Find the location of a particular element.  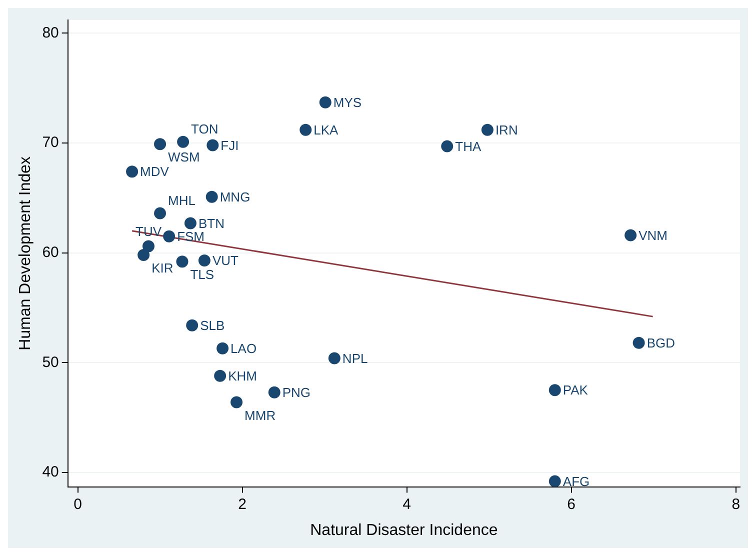

data-label: MMR is located at coordinates (260, 415).